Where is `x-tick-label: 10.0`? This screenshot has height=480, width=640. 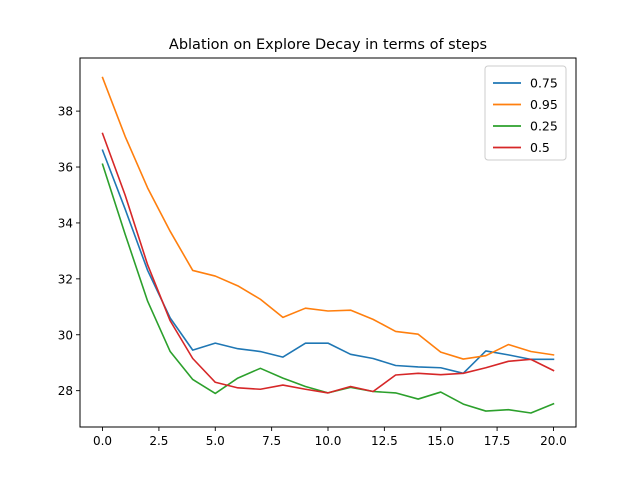
x-tick-label: 10.0 is located at coordinates (328, 441).